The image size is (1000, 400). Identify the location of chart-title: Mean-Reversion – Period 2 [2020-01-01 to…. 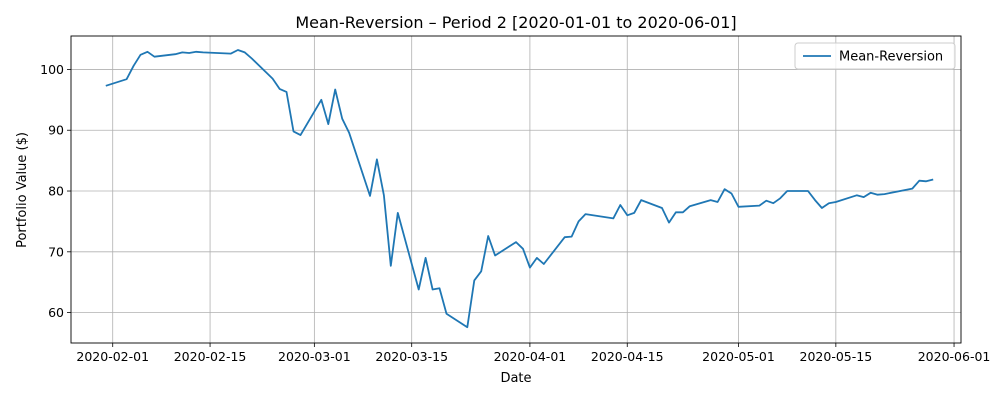
(515, 22).